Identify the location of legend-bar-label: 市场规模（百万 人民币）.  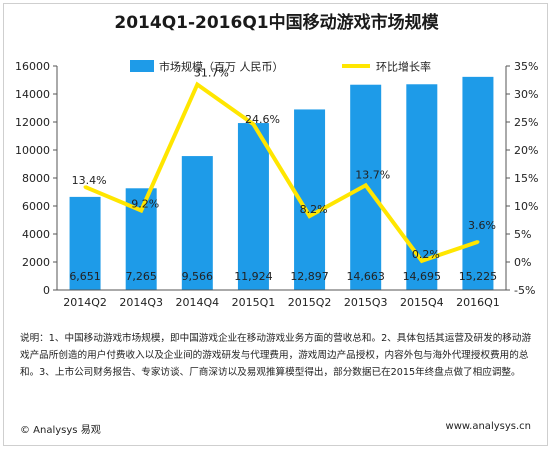
(221, 67).